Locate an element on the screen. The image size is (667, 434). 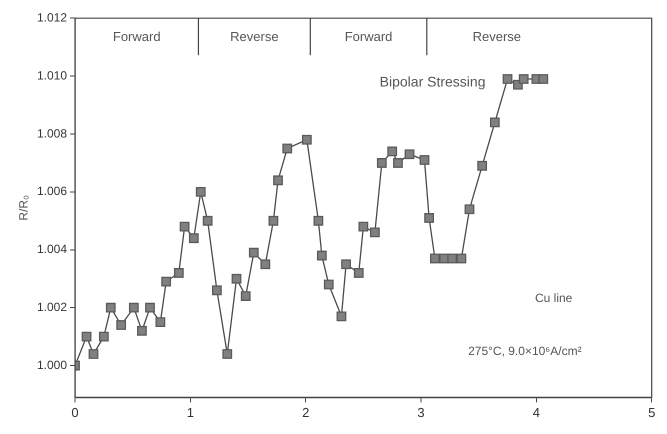
annotation: 275°C, 9.0×10⁶A/cm² is located at coordinates (525, 351).